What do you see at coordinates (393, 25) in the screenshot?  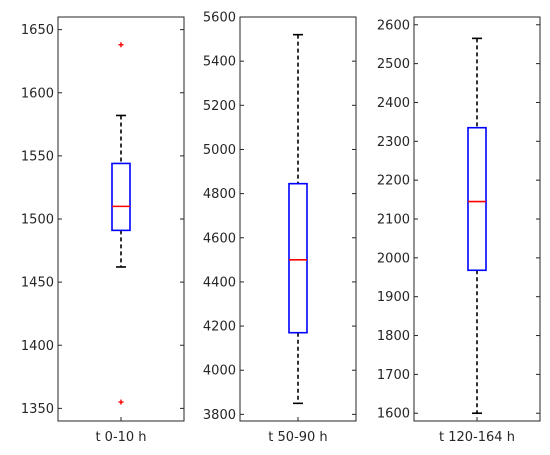 I see `y-tick-label: 2600` at bounding box center [393, 25].